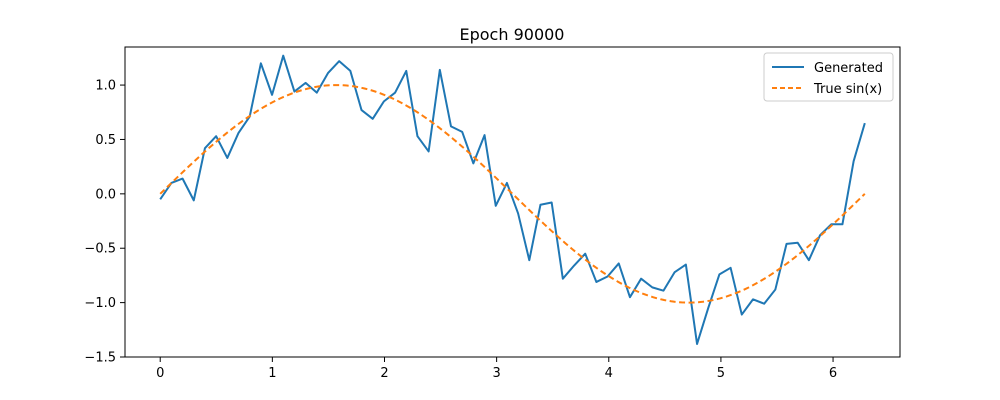  Describe the element at coordinates (496, 373) in the screenshot. I see `x-tick-label: 3` at that location.